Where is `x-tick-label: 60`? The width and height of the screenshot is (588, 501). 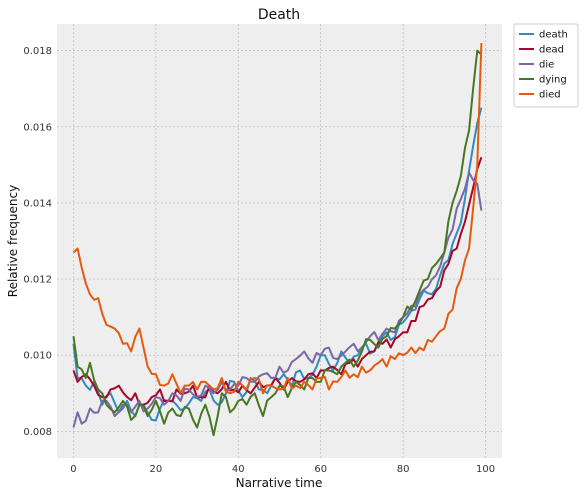 x-tick-label: 60 is located at coordinates (320, 469).